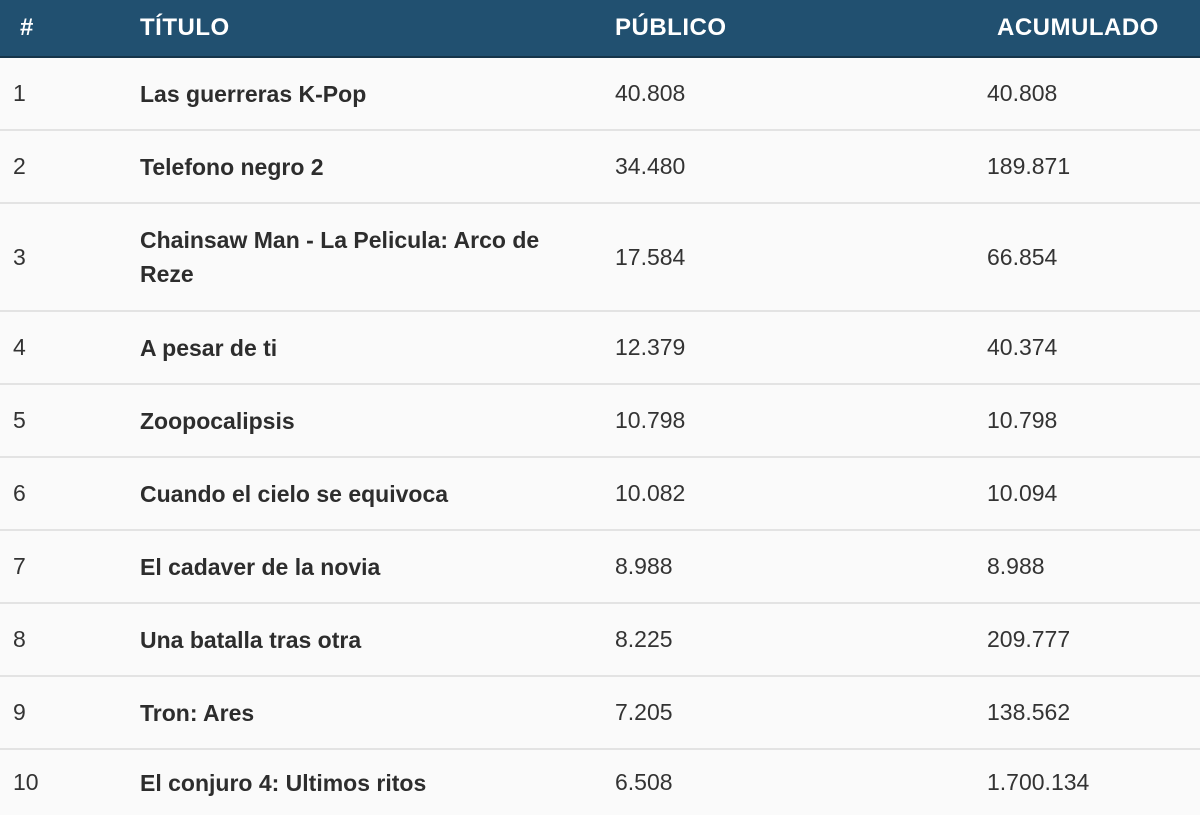 This screenshot has height=815, width=1200. What do you see at coordinates (70, 566) in the screenshot?
I see `rank-cell: 7` at bounding box center [70, 566].